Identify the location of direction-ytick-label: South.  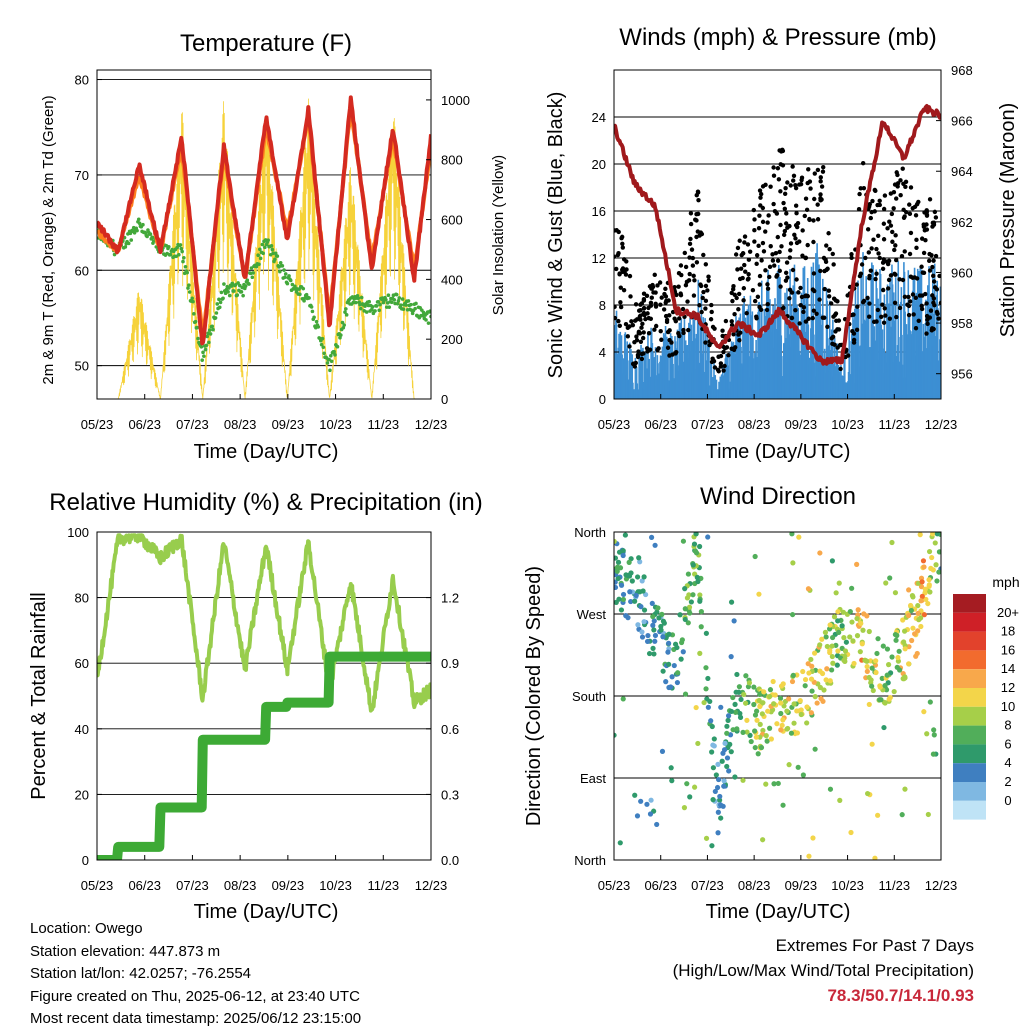
(589, 696).